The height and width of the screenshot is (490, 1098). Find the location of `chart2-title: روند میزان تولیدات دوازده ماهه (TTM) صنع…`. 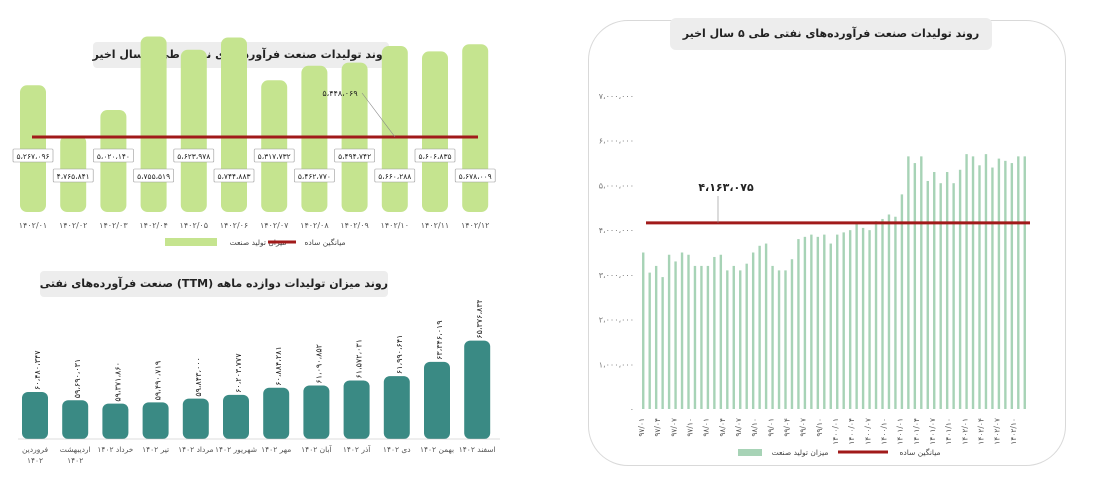

chart2-title: روند میزان تولیدات دوازده ماهه (TTM) صنع… is located at coordinates (214, 284).